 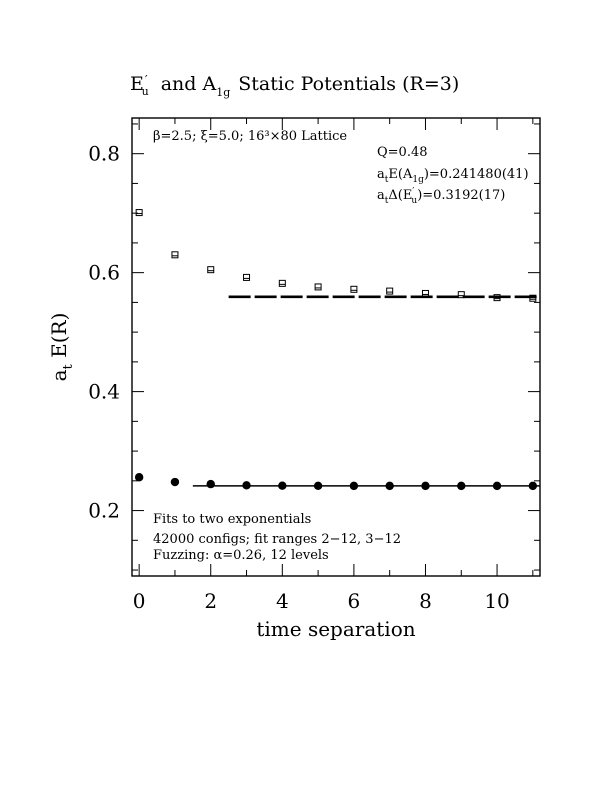 What do you see at coordinates (59, 339) in the screenshot?
I see `y-label-rest: E(R)` at bounding box center [59, 339].